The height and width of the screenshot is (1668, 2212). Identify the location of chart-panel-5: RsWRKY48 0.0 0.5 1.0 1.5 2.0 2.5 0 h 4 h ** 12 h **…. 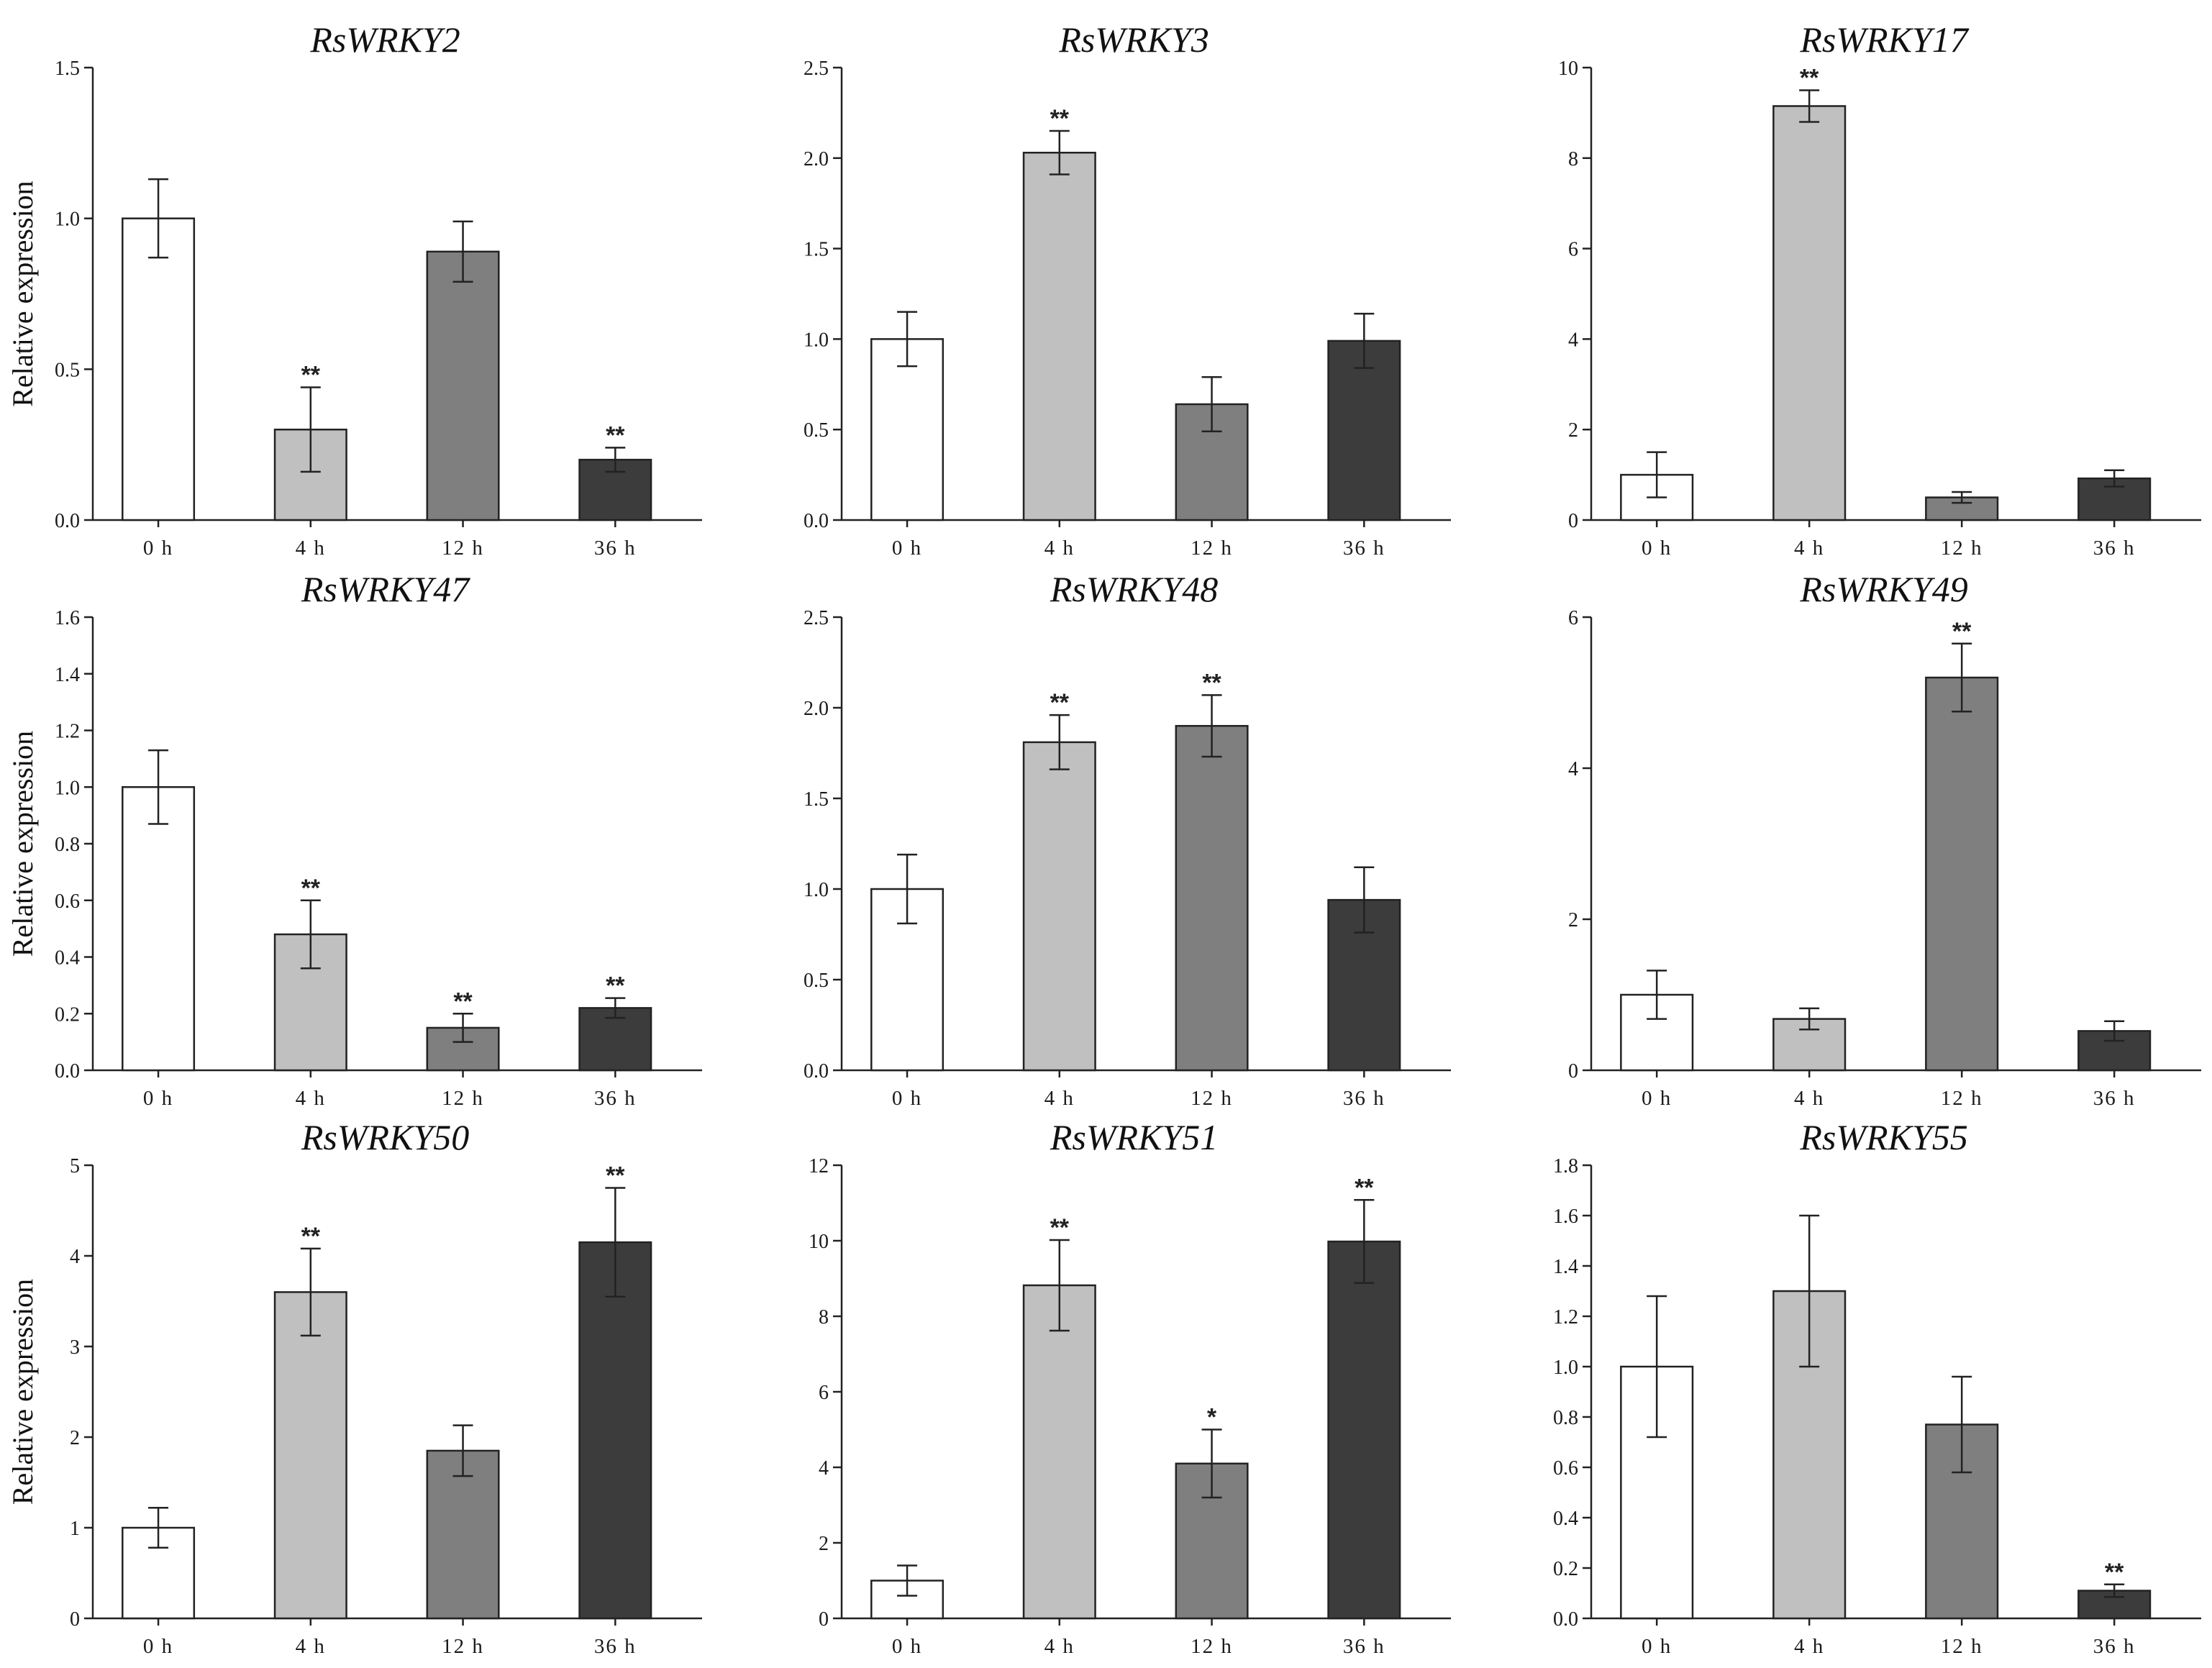
(1127, 839).